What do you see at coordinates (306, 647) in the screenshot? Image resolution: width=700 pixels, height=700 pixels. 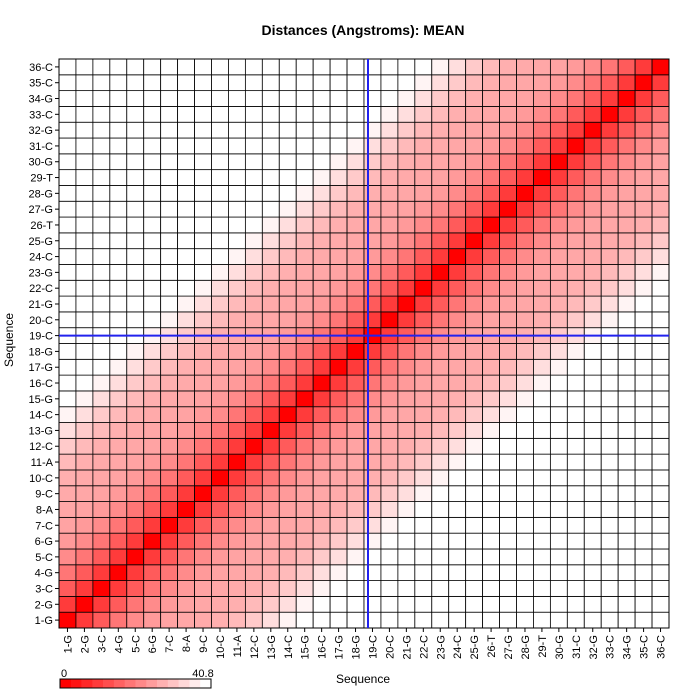 I see `x-tick-label: 15-G` at bounding box center [306, 647].